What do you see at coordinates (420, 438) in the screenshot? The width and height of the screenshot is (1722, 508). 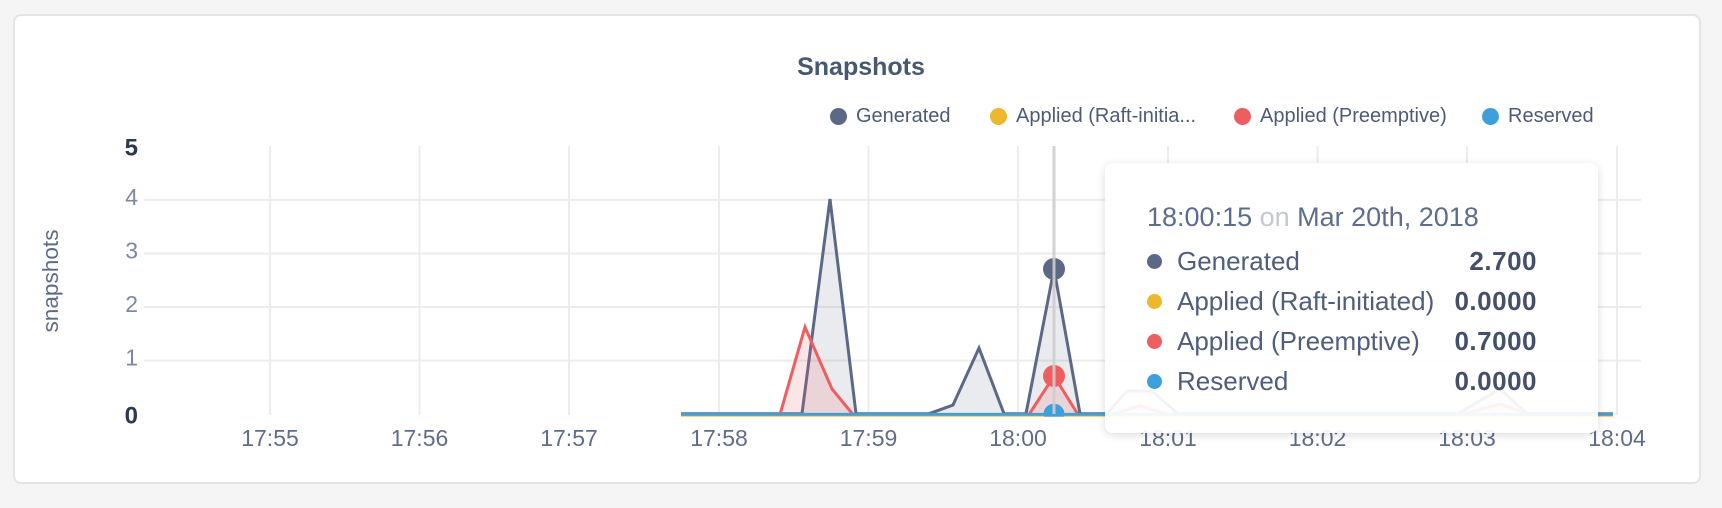 I see `svg-text: 17:56` at bounding box center [420, 438].